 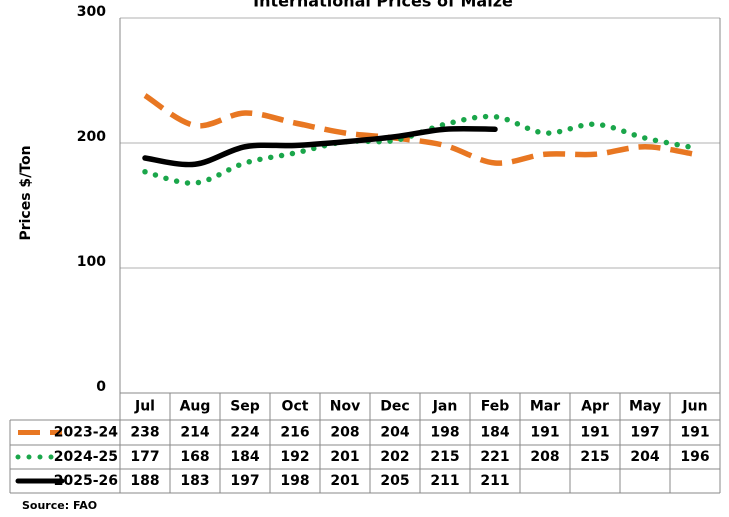 I want to click on table-value: 205, so click(x=394, y=481).